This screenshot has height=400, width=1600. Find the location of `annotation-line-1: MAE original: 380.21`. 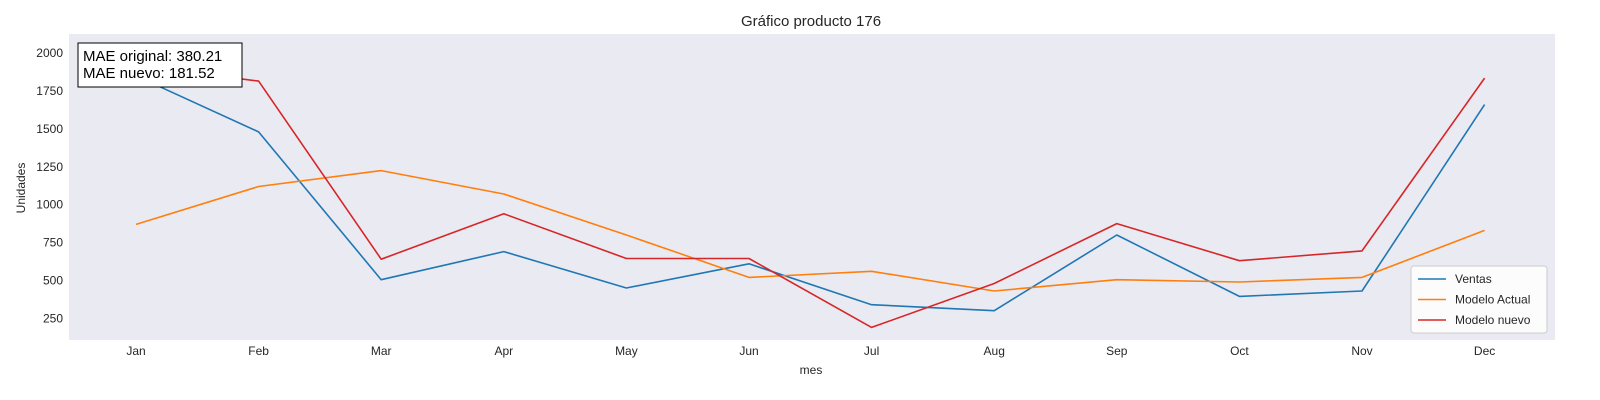

annotation-line-1: MAE original: 380.21 is located at coordinates (152, 56).